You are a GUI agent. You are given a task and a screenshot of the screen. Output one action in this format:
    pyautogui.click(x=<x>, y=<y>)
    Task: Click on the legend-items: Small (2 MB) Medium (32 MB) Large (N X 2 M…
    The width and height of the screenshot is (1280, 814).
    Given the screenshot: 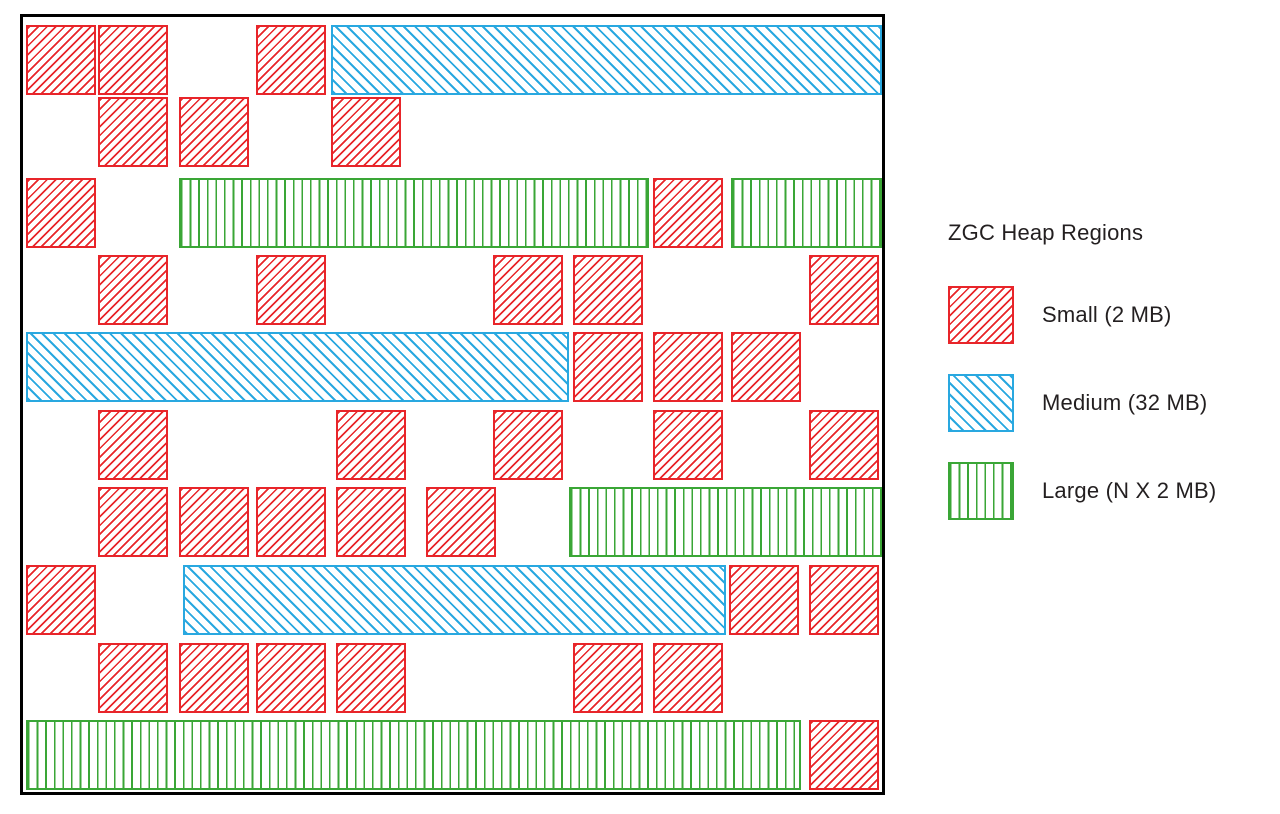 What is the action you would take?
    pyautogui.click(x=1108, y=403)
    